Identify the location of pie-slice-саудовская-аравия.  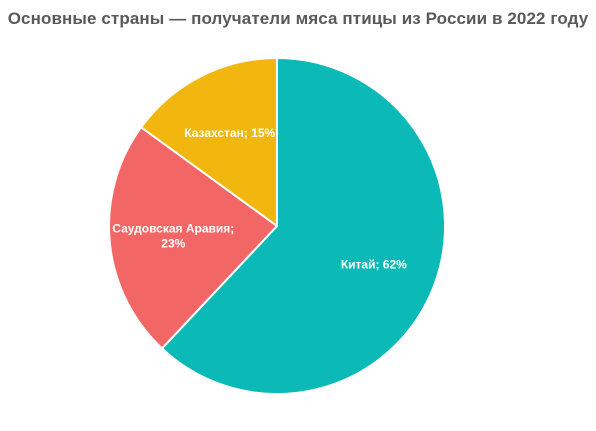
(193, 238).